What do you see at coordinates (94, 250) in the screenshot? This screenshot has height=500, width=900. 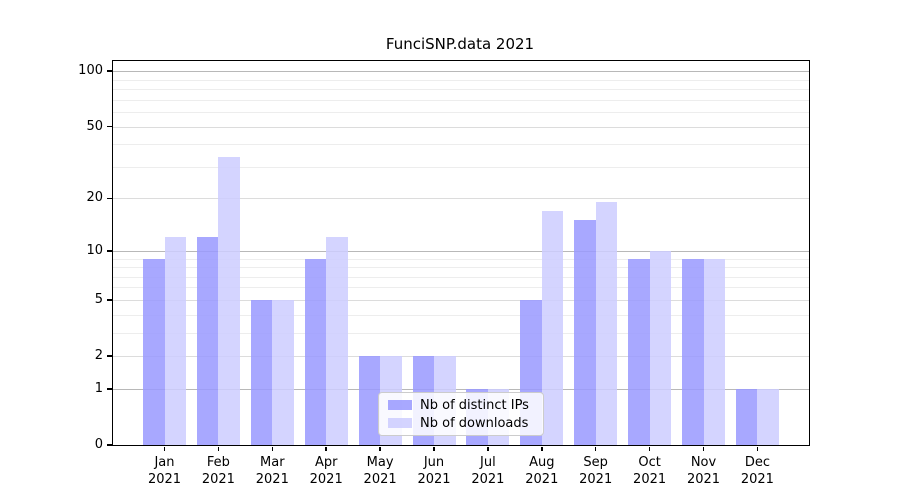 I see `y-axis-label-10: 10` at bounding box center [94, 250].